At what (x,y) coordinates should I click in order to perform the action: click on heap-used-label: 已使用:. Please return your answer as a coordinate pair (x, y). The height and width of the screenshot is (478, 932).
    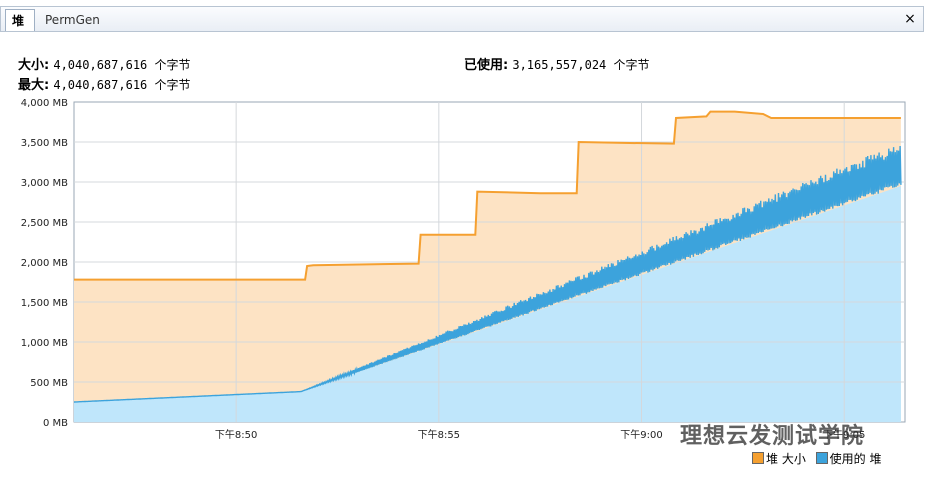
    Looking at the image, I should click on (486, 65).